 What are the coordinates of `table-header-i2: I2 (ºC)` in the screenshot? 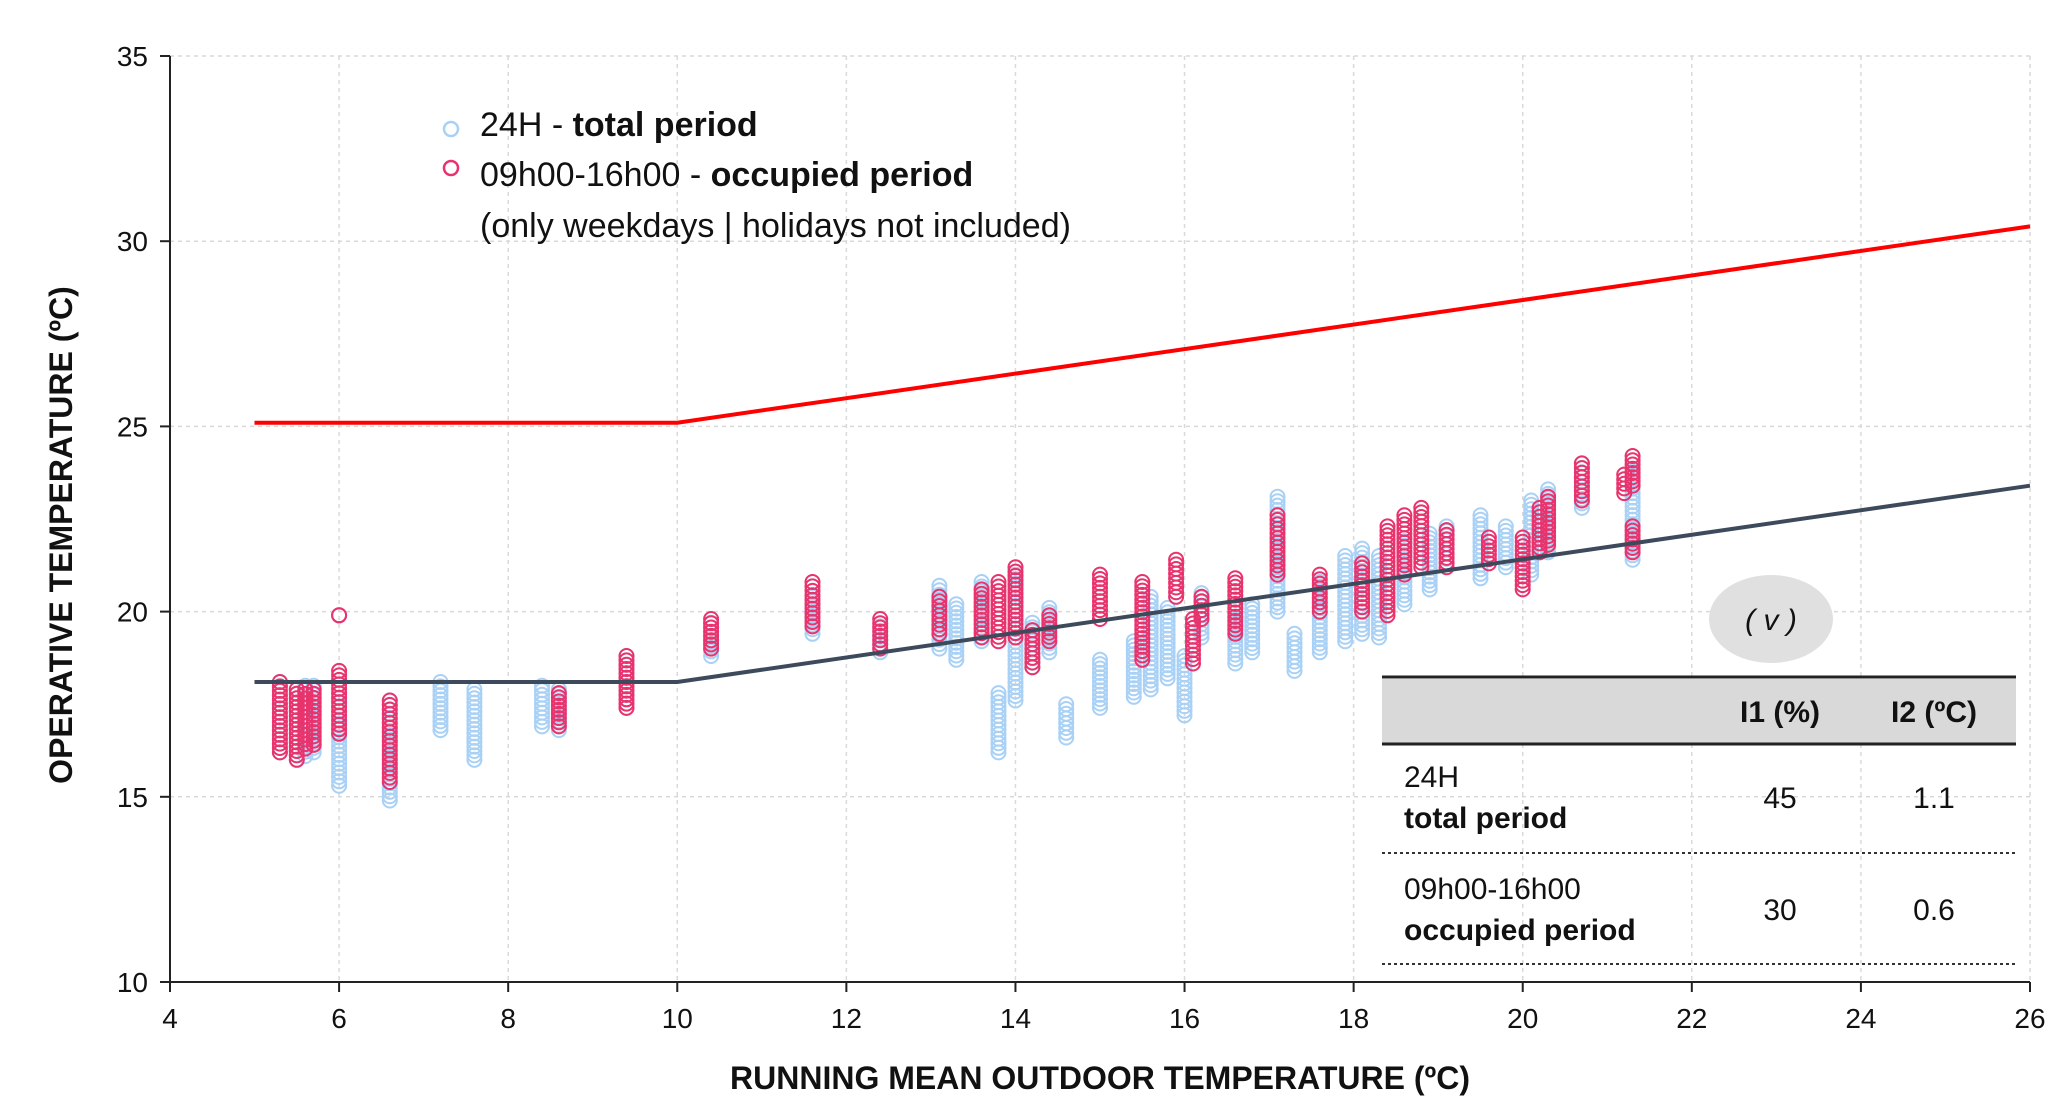 It's located at (1934, 712).